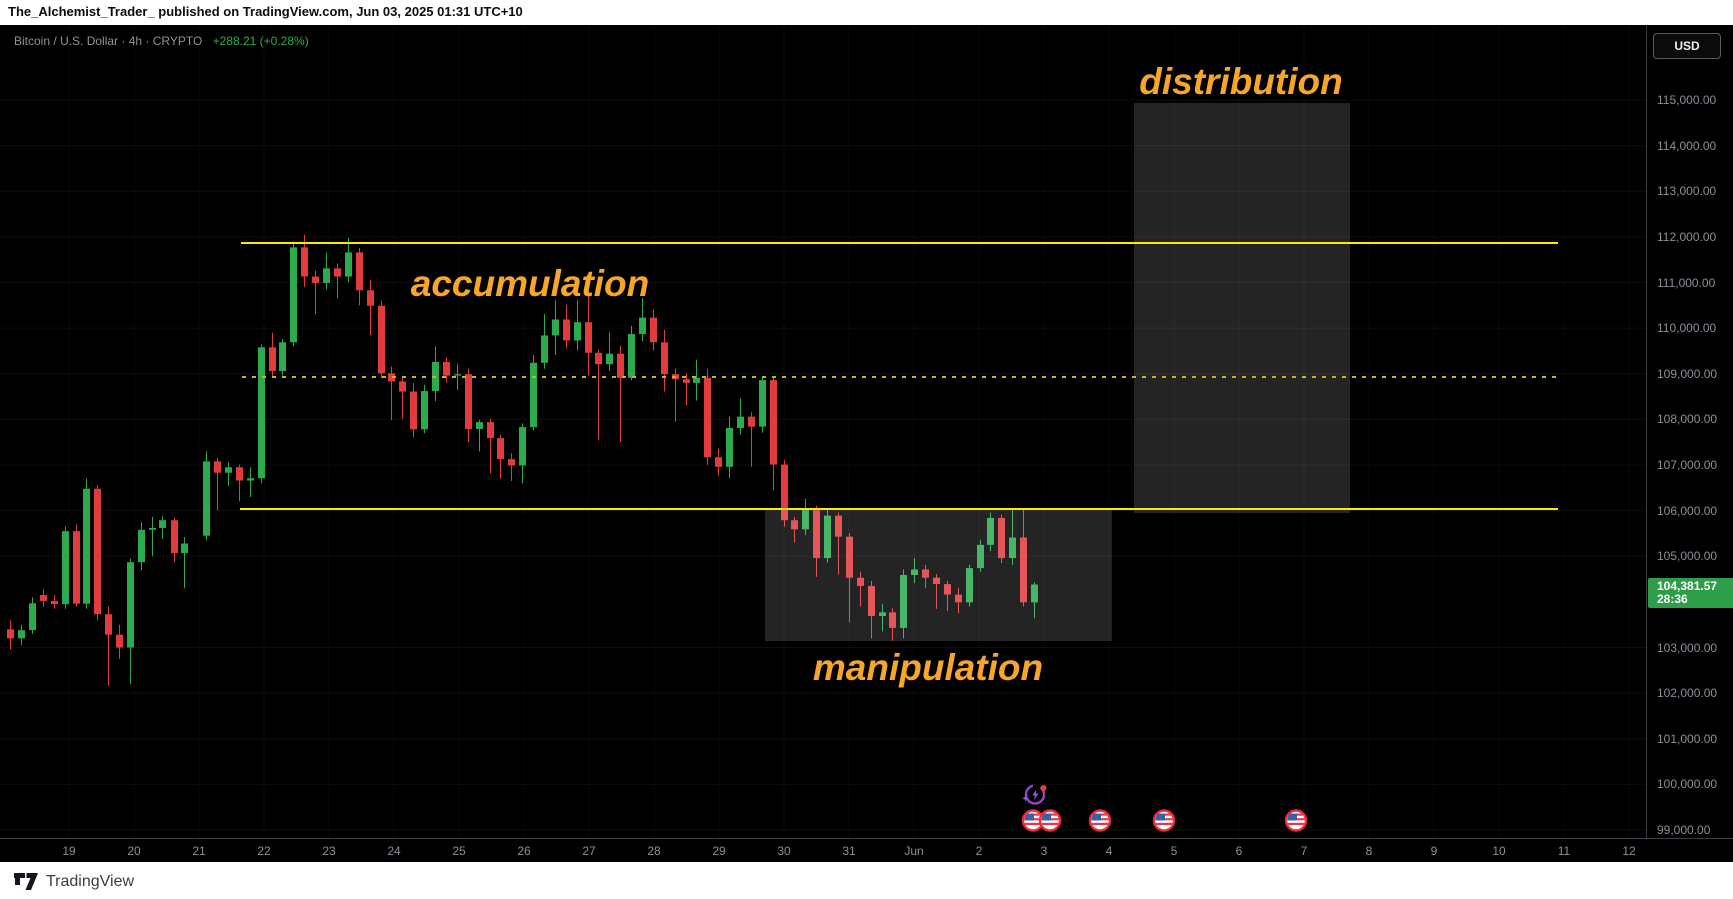 The image size is (1733, 899). I want to click on time-tick-label: 7, so click(1304, 851).